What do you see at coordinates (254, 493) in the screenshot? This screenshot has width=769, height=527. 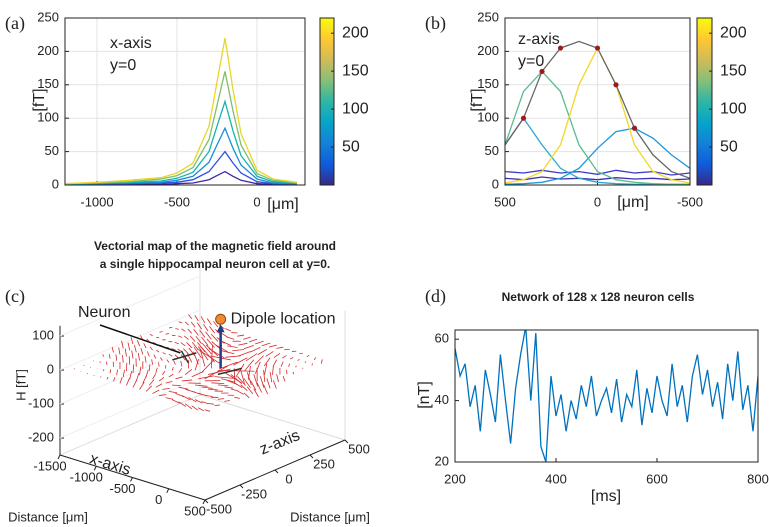 I see `z-tick-label: -250` at bounding box center [254, 493].